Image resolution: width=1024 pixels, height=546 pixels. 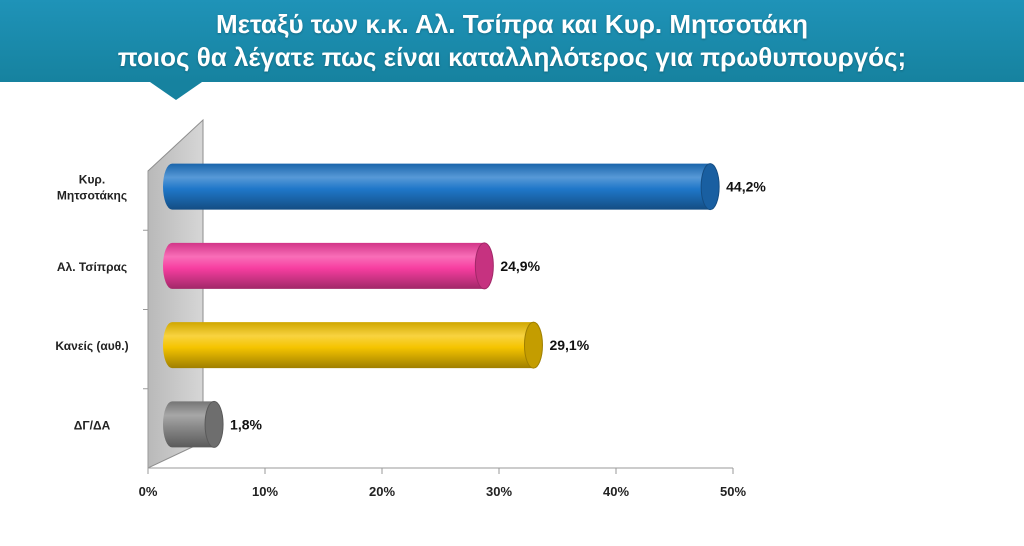 I want to click on value-label-1: 24,9%, so click(x=520, y=266).